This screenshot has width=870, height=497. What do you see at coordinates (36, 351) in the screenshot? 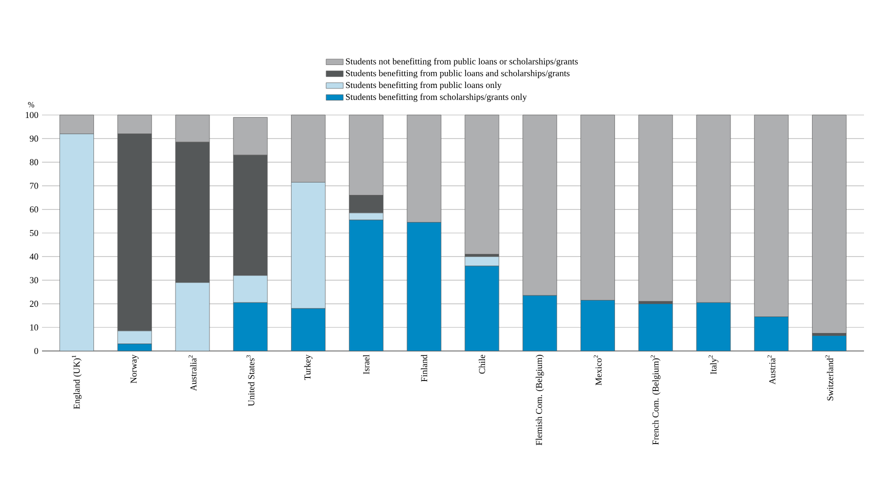
I see `y-tick-label: 0` at bounding box center [36, 351].